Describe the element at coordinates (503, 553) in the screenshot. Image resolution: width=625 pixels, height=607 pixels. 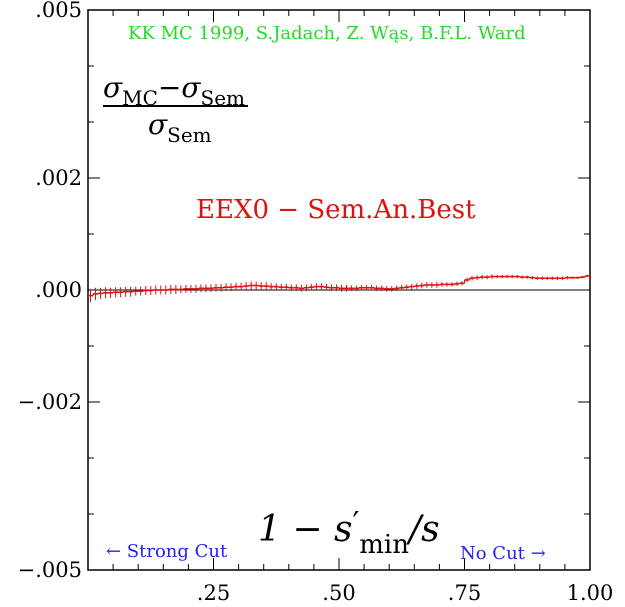
I see `note-no-cut: No Cut →` at that location.